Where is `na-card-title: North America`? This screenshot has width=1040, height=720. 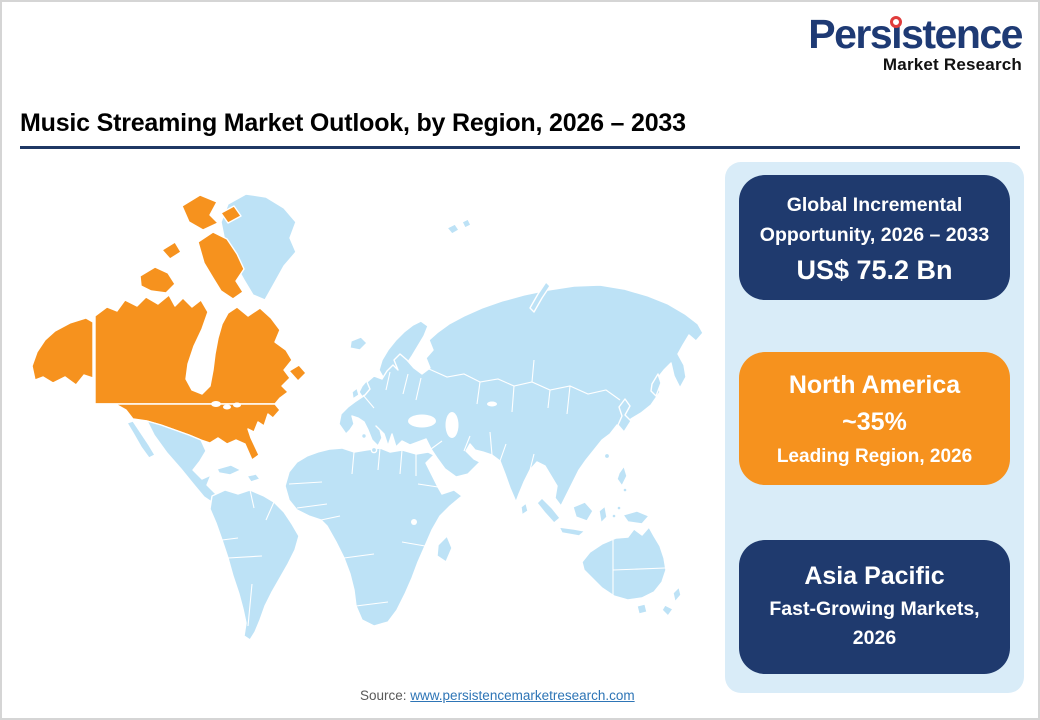
na-card-title: North America is located at coordinates (874, 385).